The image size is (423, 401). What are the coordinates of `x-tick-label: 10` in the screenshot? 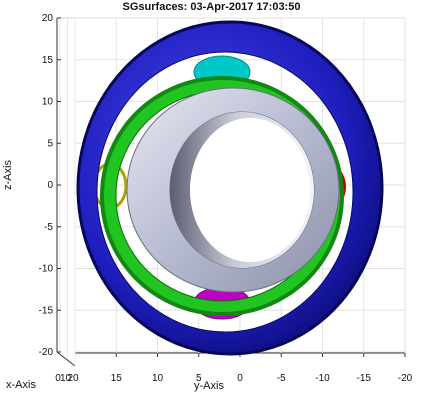 It's located at (66, 378).